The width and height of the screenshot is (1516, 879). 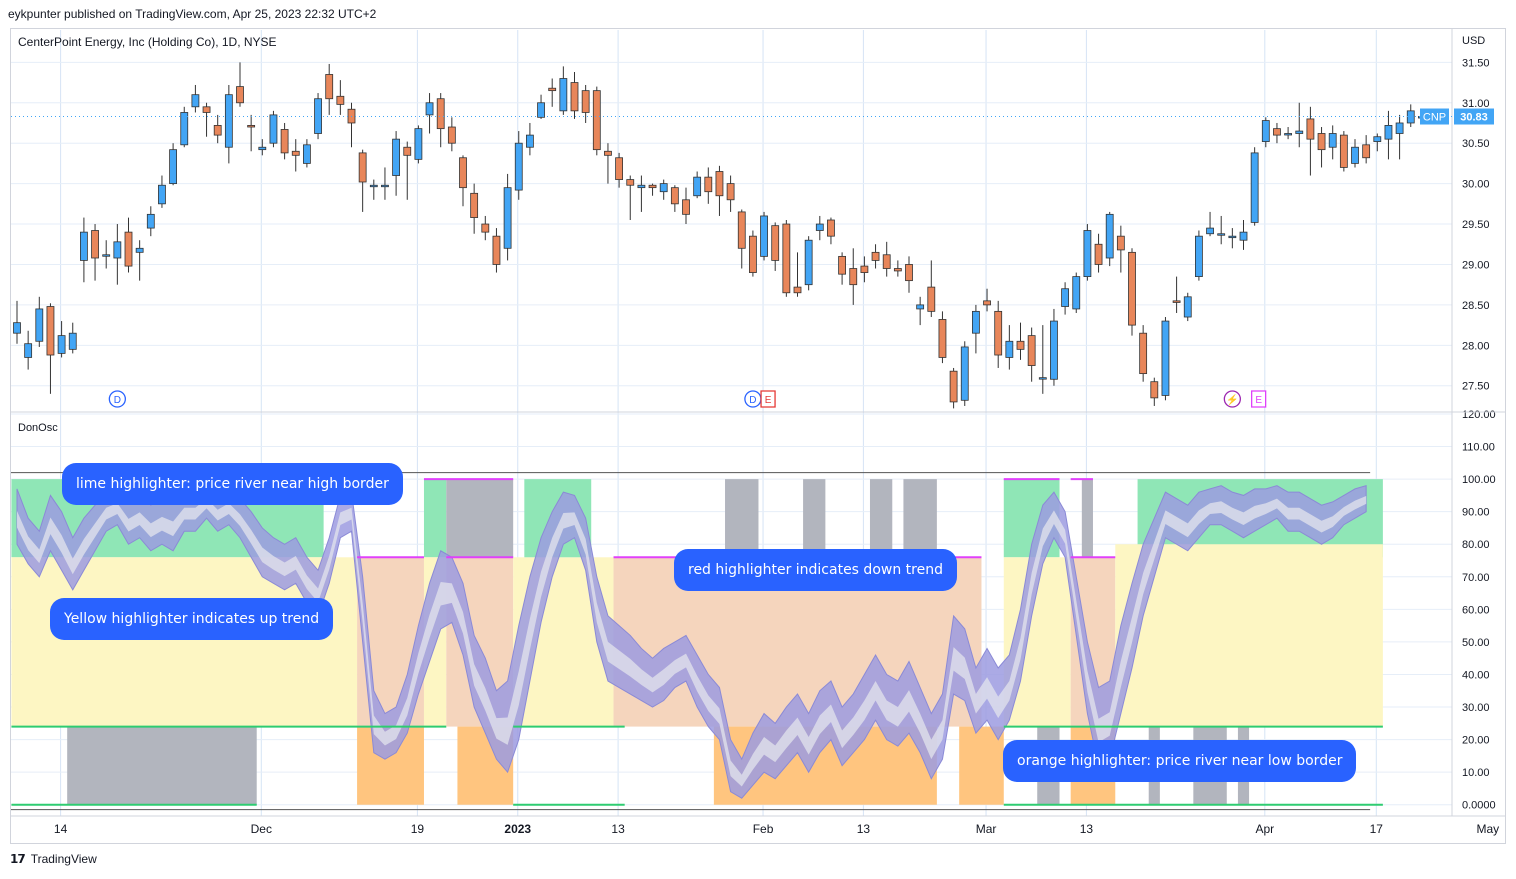 I want to click on price-tick-label: 29.50, so click(x=1476, y=225).